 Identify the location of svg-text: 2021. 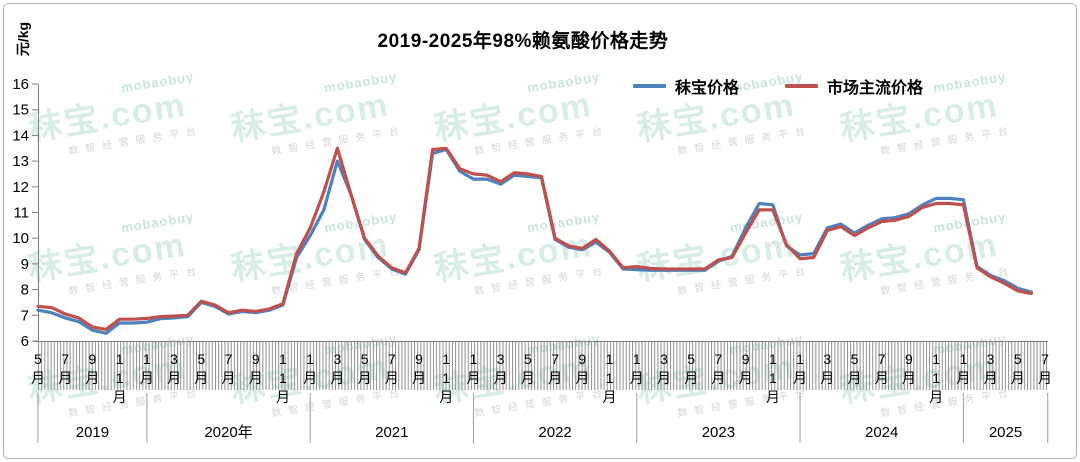
(391, 432).